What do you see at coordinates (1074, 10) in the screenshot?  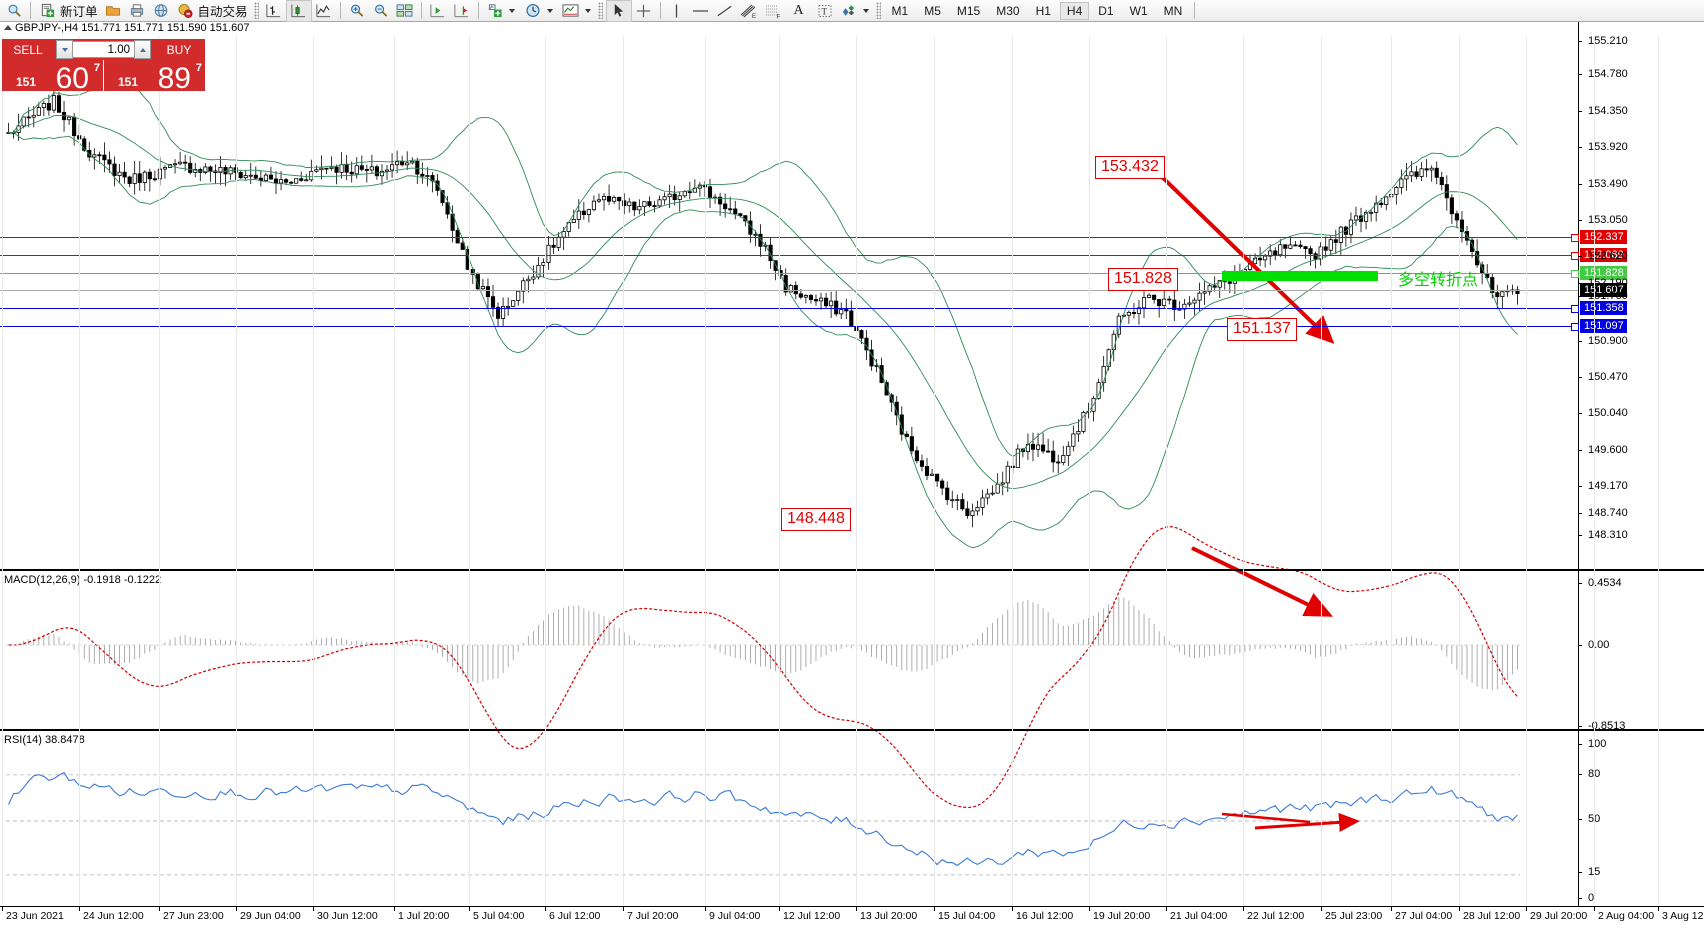 I see `timeframe-h4: H4` at bounding box center [1074, 10].